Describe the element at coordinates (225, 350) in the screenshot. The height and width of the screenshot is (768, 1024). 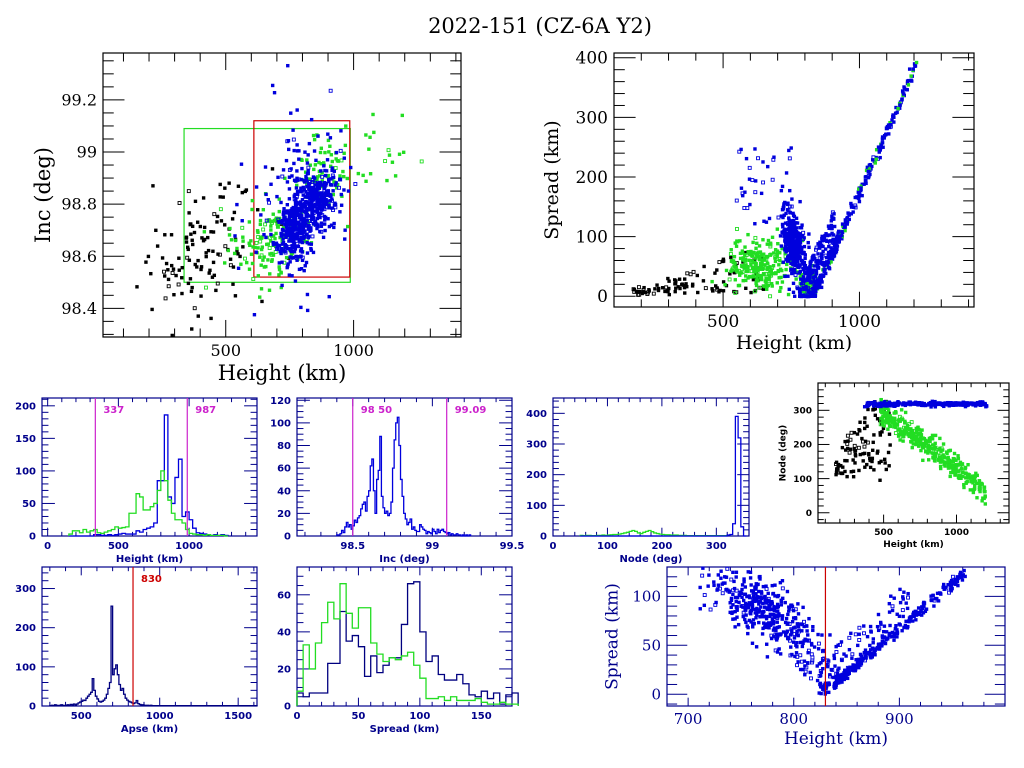
I see `x-tick-label: 500` at that location.